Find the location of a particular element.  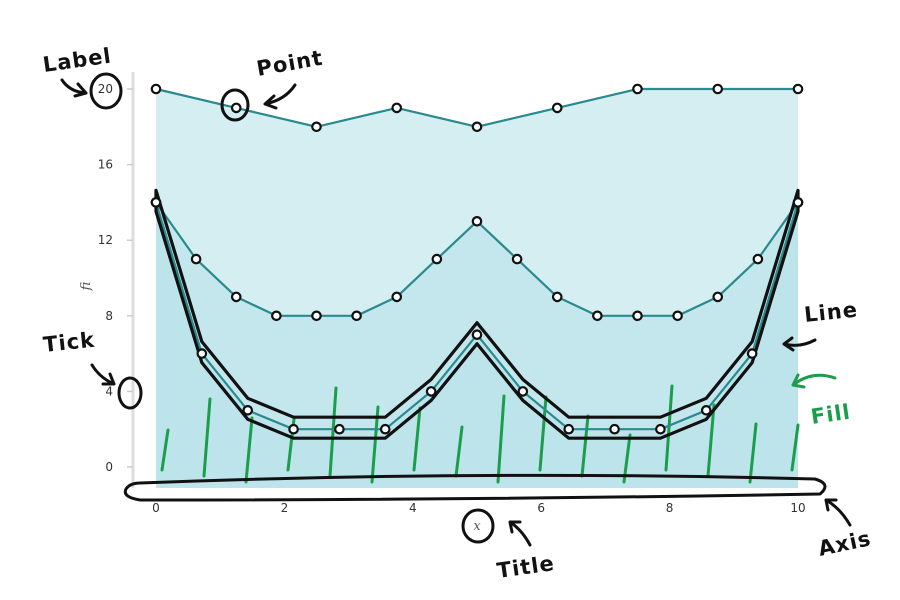

label-circle is located at coordinates (106, 91).